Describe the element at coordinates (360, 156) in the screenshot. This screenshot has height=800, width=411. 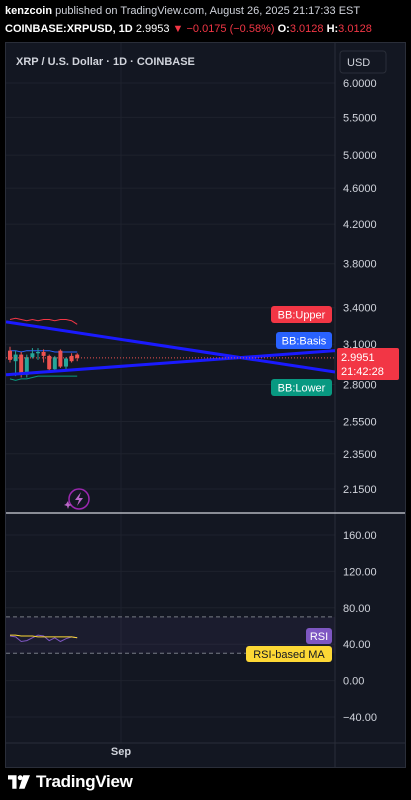
I see `price-axis-tick: 5.0000` at that location.